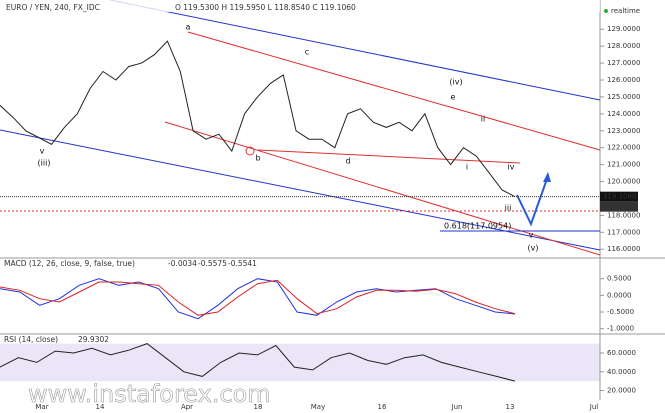  I want to click on y-tick-label: 127.0000, so click(623, 63).